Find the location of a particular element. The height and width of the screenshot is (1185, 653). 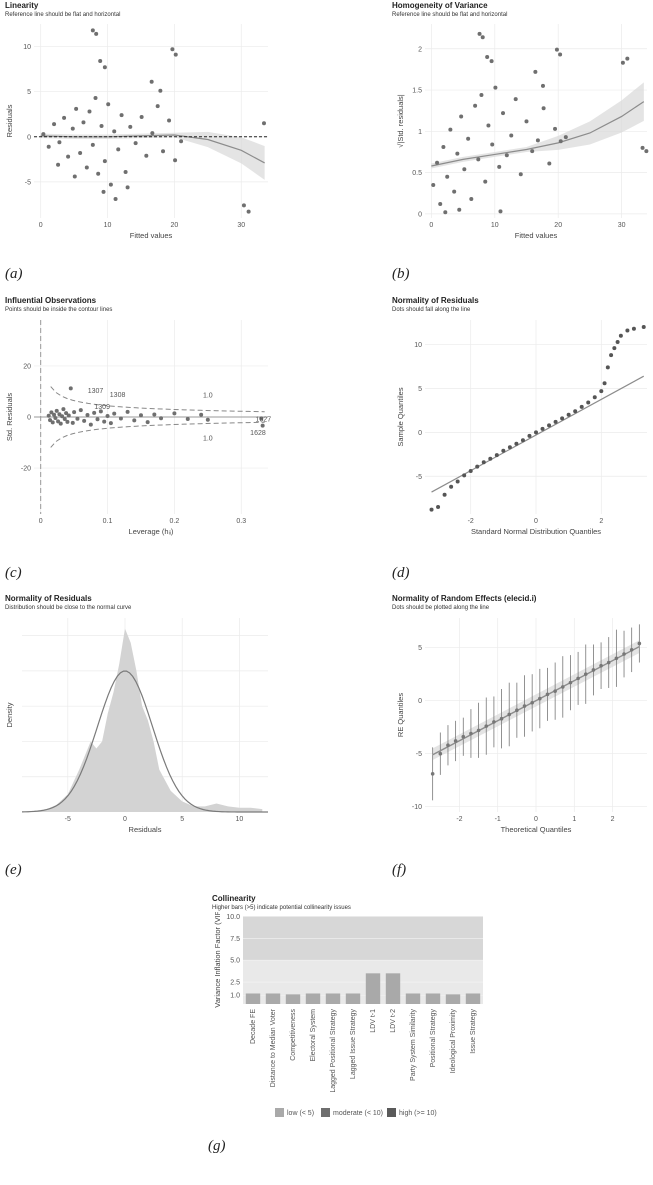

y-tick-label: 0 is located at coordinates (29, 418).